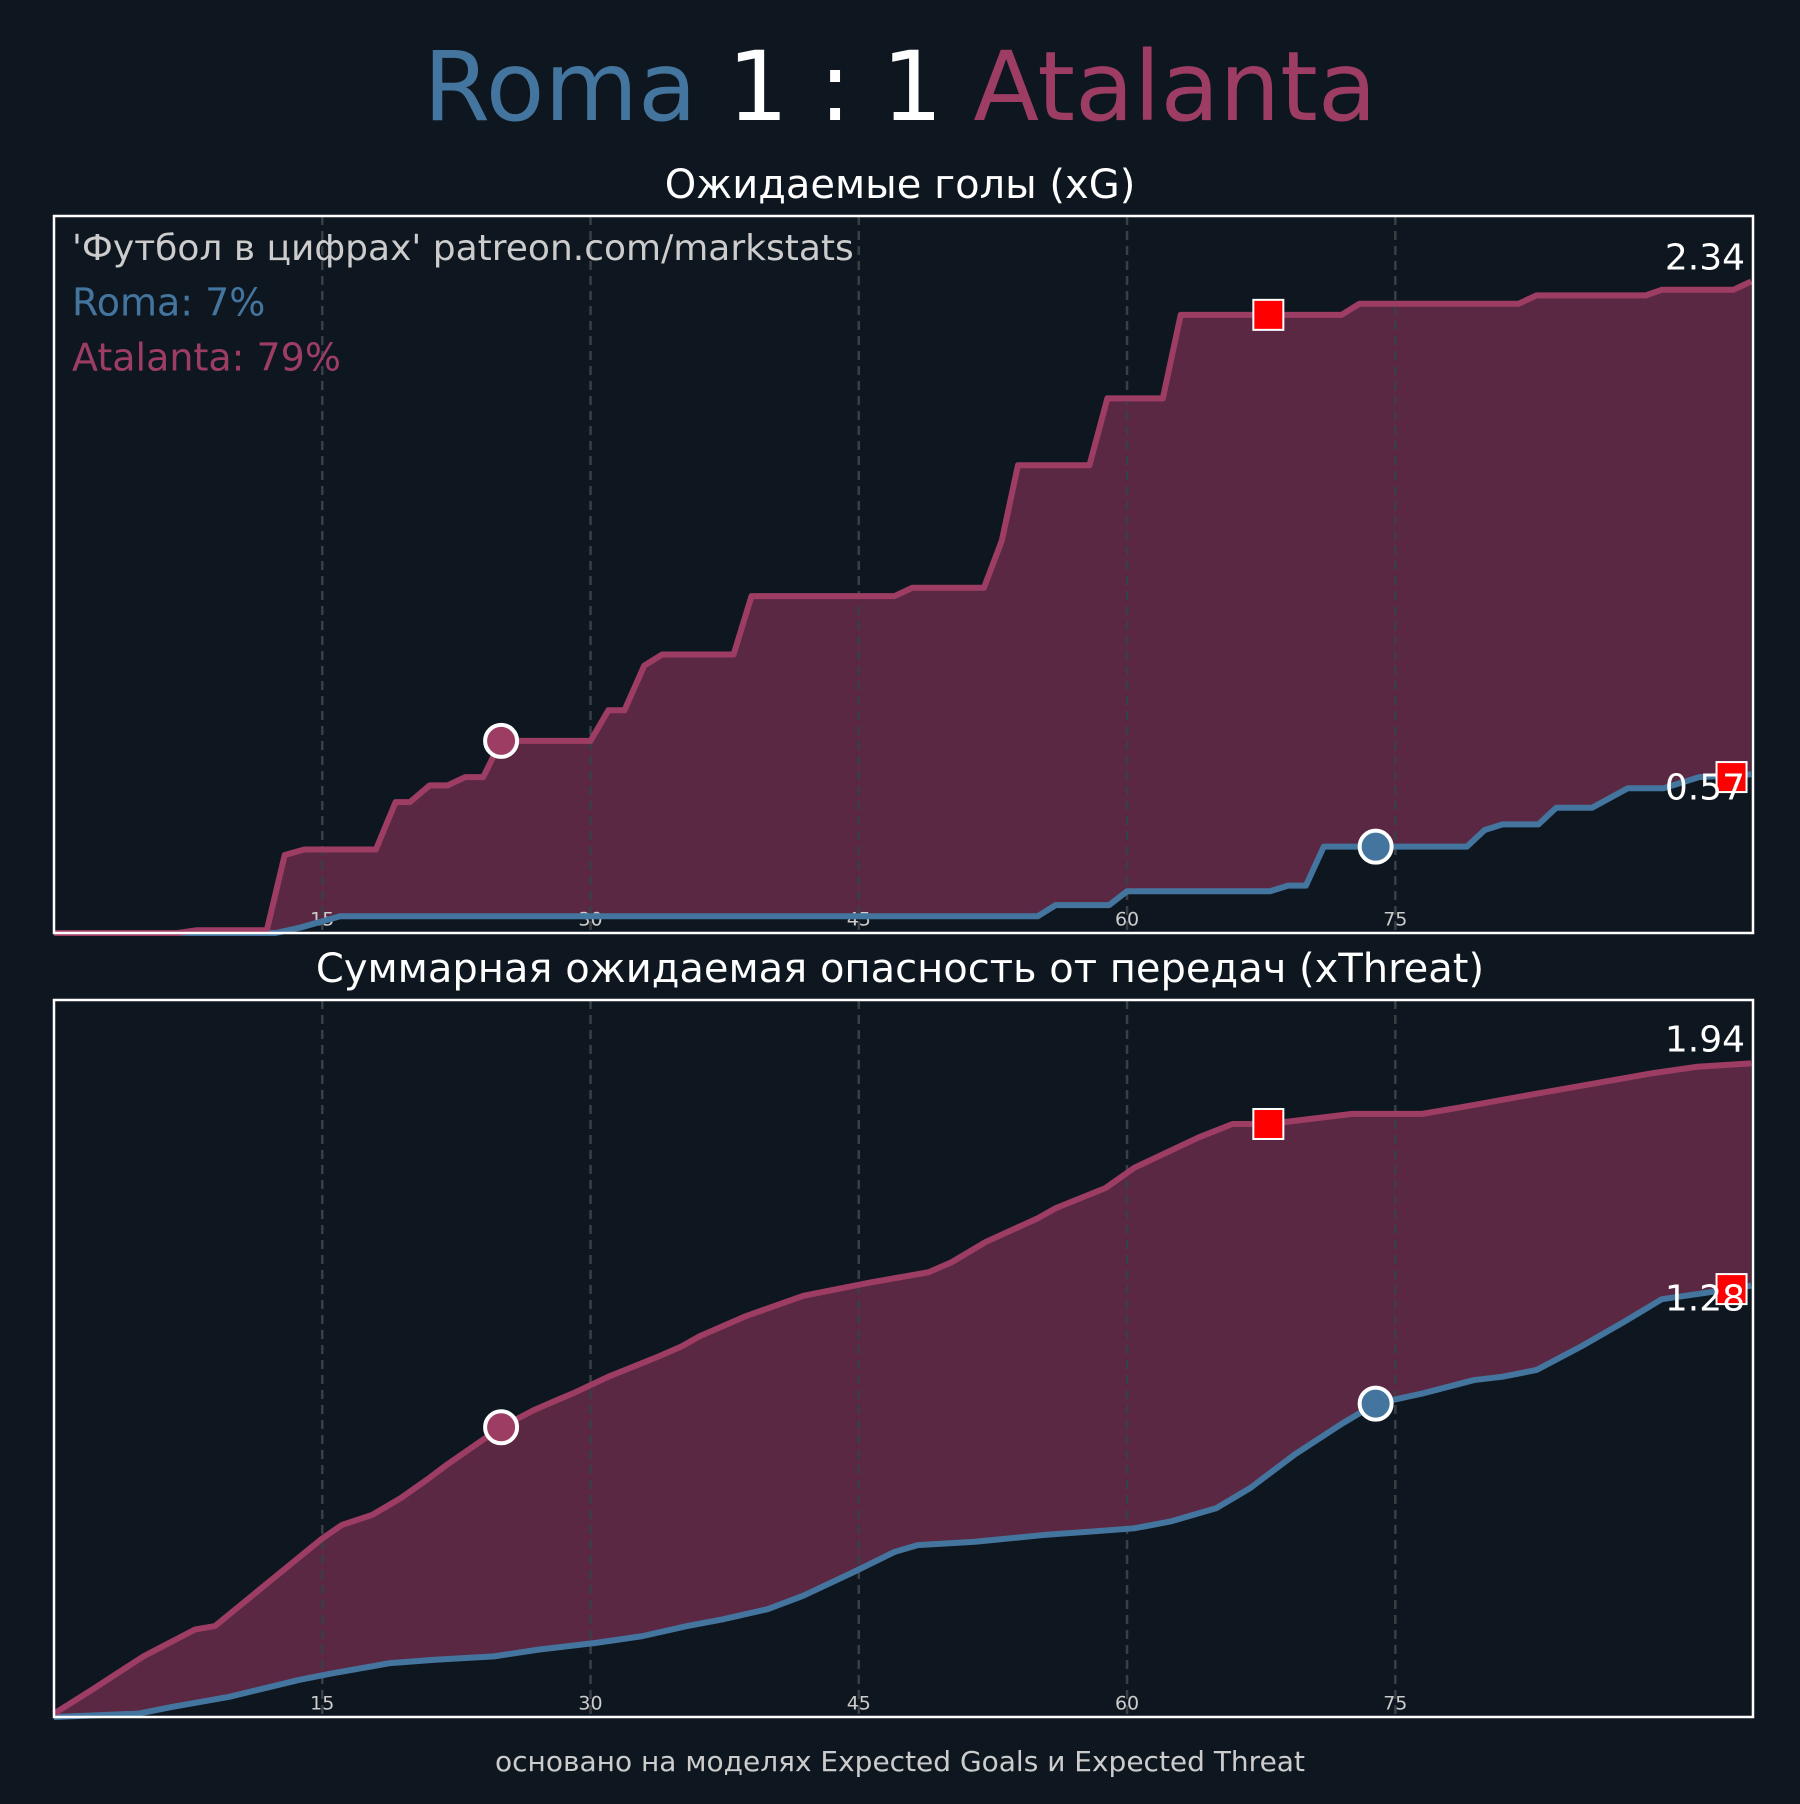  What do you see at coordinates (1705, 1299) in the screenshot?
I see `end-value-label: 1.28` at bounding box center [1705, 1299].